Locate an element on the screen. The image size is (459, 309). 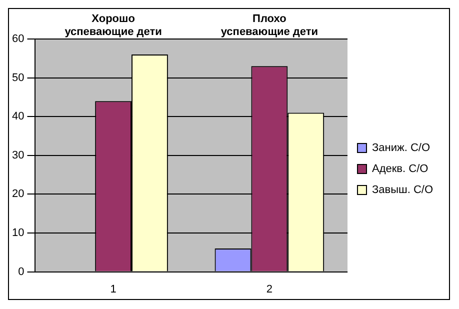
legend-label: Завыш. С/О is located at coordinates (403, 190).